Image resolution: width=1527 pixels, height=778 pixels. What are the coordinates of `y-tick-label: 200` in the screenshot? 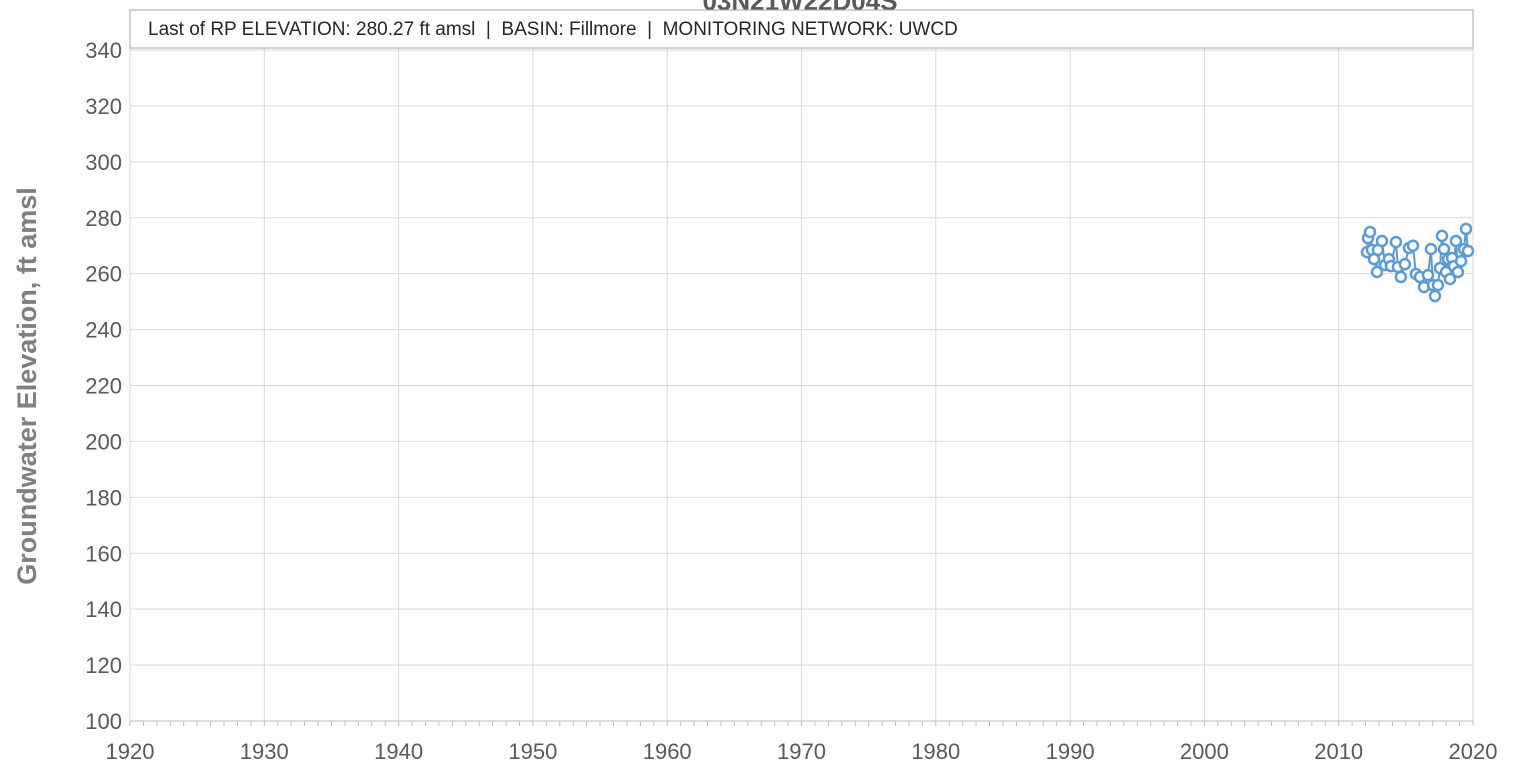 It's located at (103, 441).